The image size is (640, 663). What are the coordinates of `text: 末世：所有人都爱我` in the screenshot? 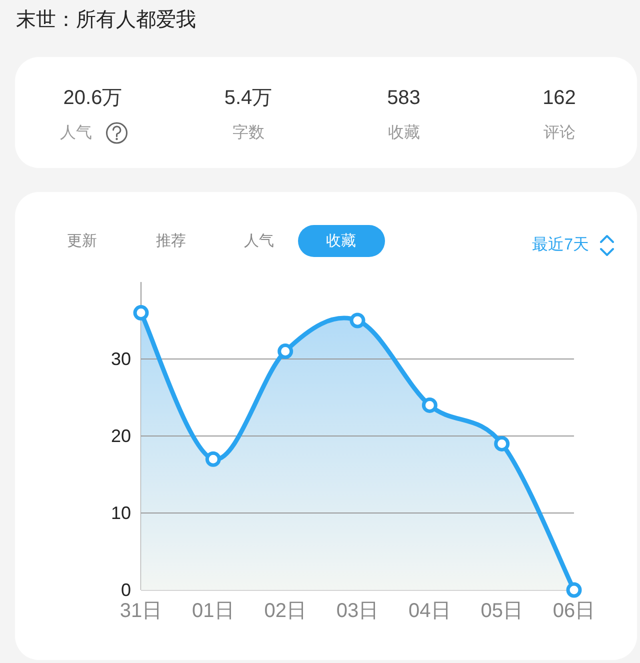 It's located at (106, 20).